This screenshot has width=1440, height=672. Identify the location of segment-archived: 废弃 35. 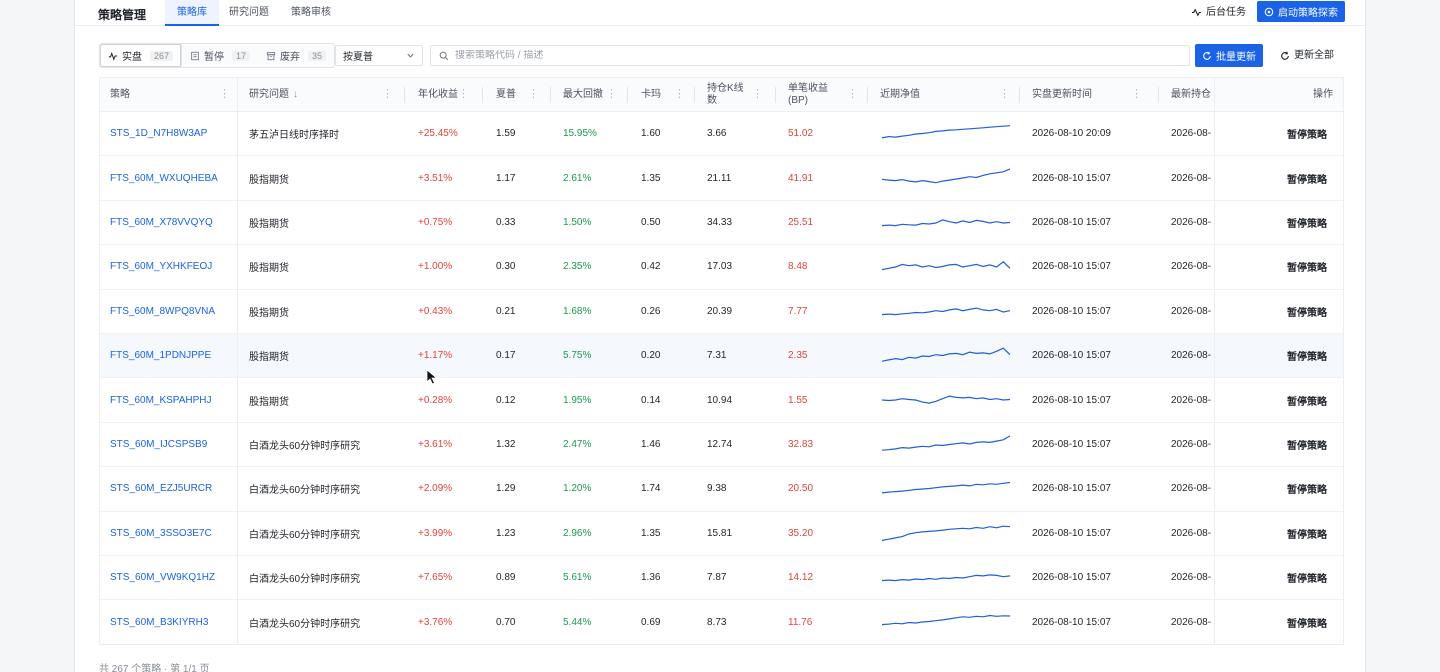
(296, 55).